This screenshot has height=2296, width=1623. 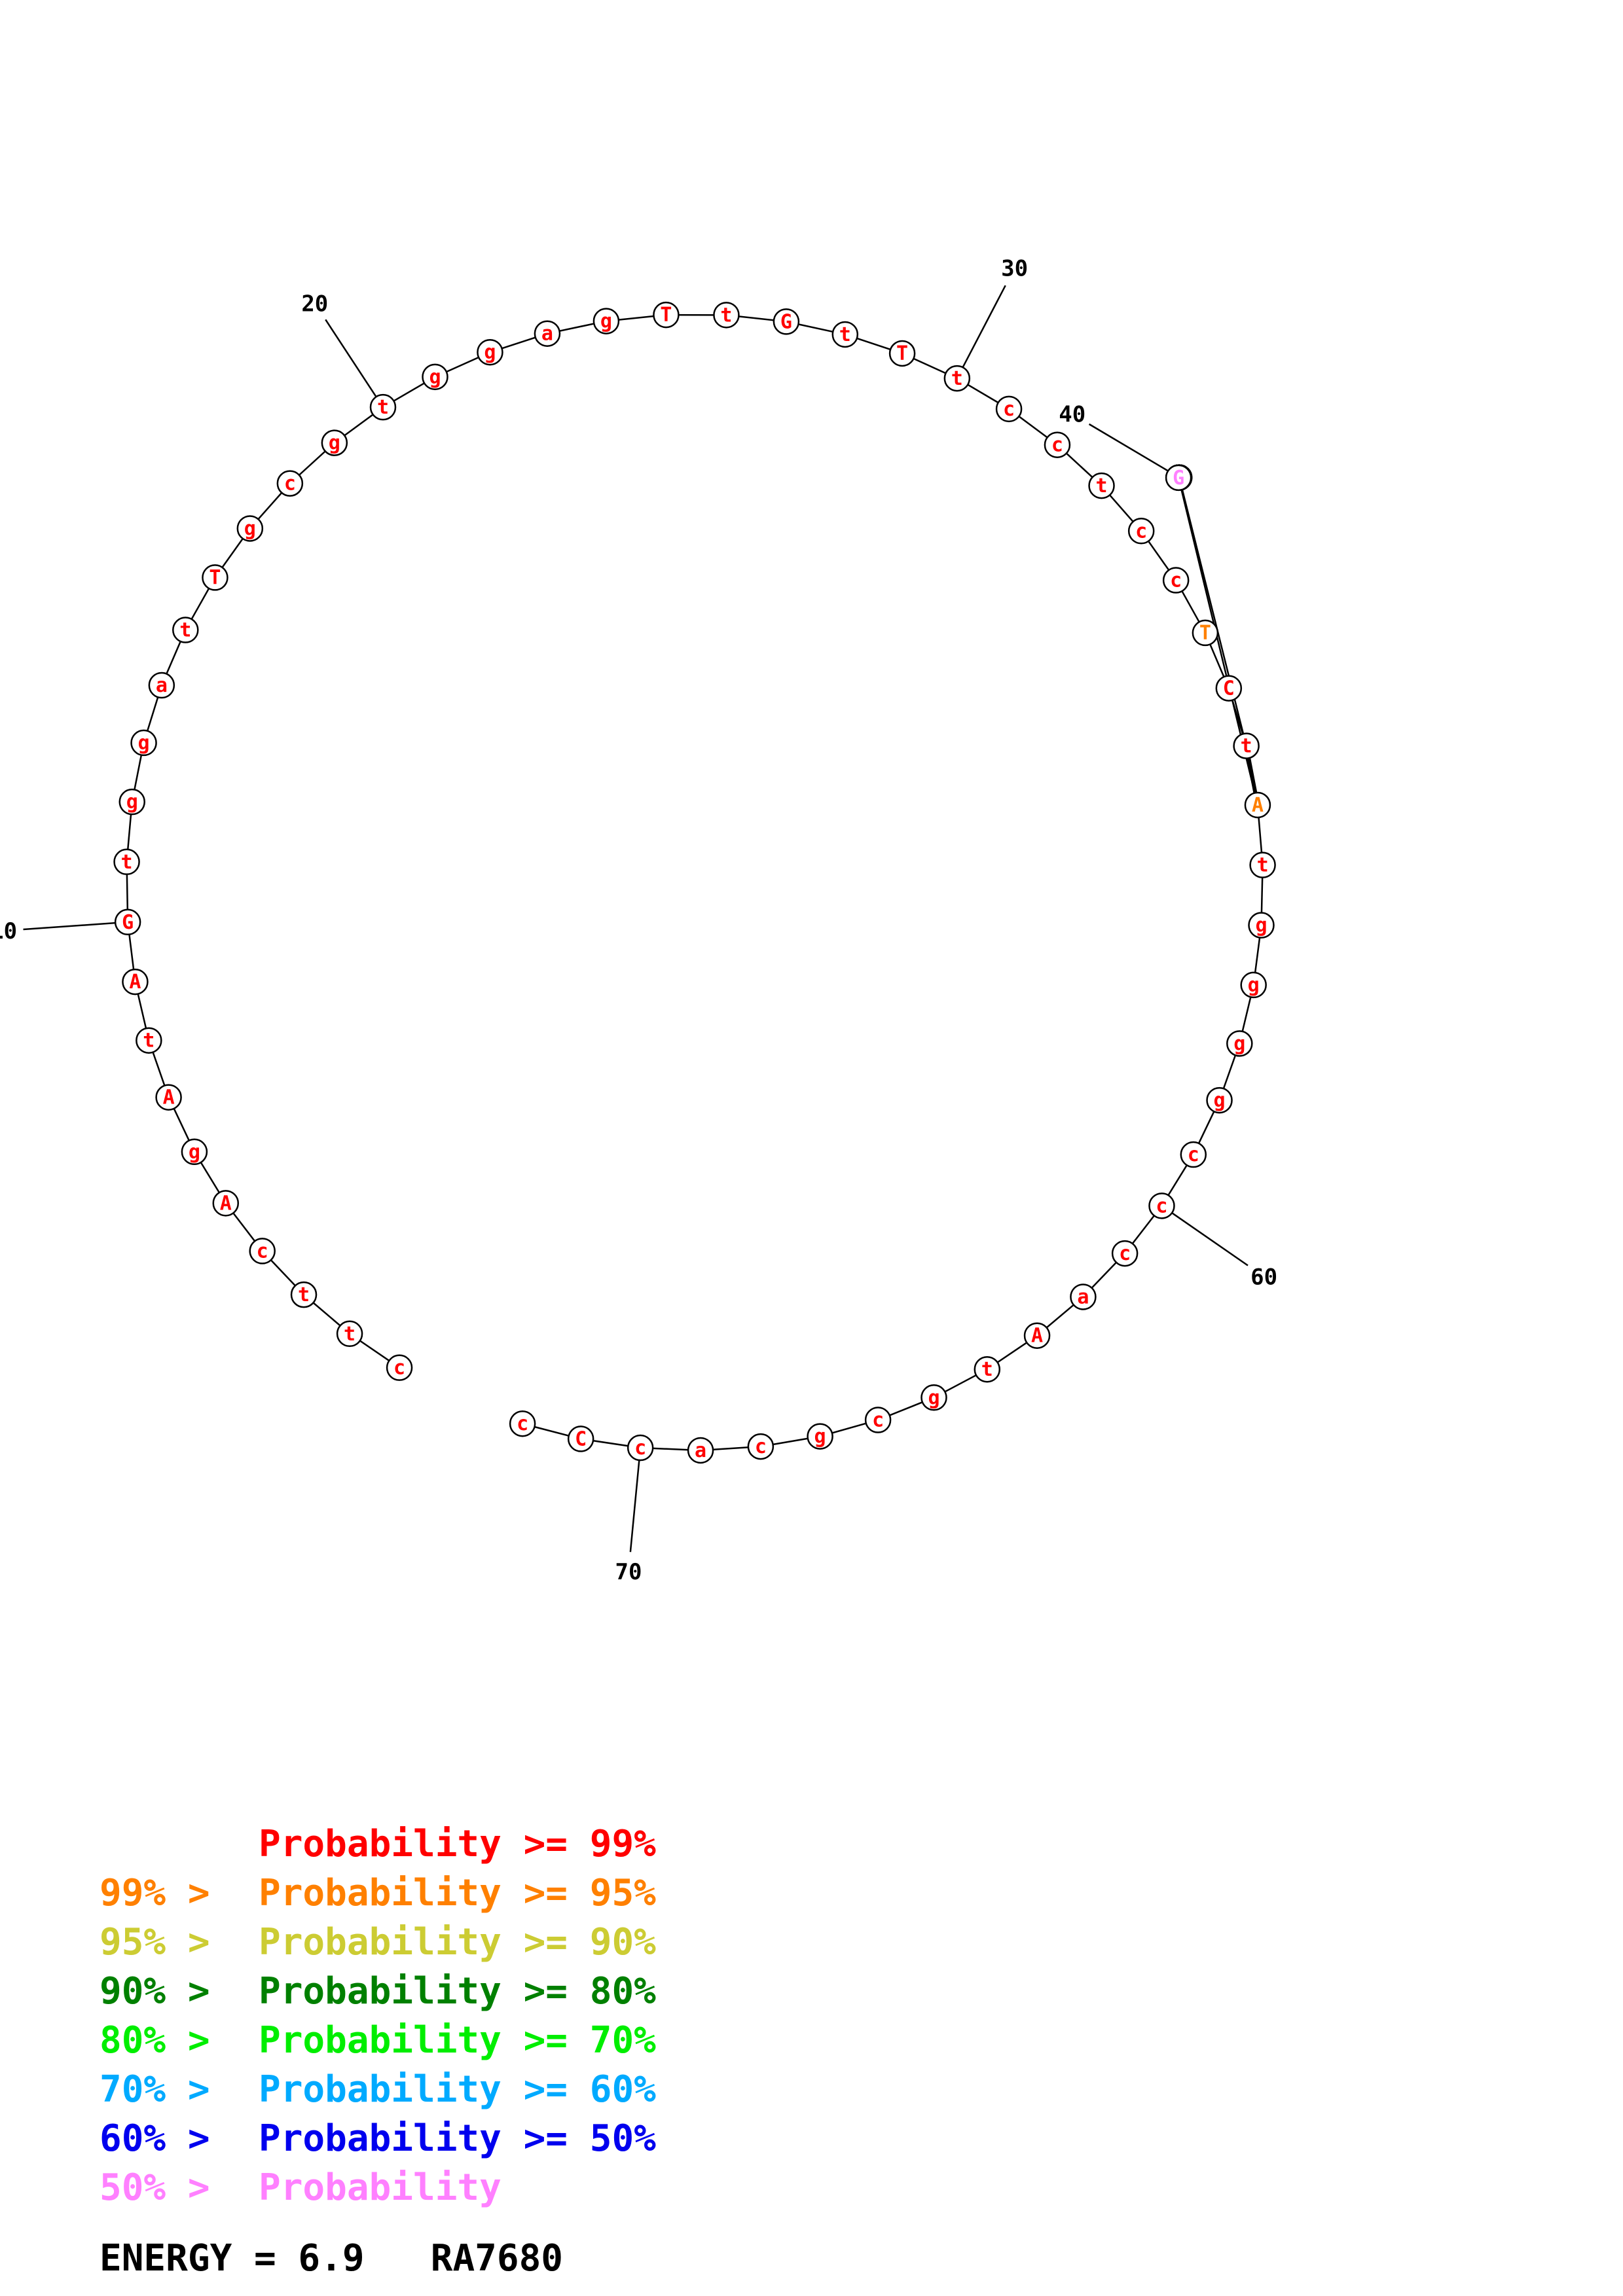 What do you see at coordinates (458, 2090) in the screenshot?
I see `legend-entry: 70% > Probability >= 60%` at bounding box center [458, 2090].